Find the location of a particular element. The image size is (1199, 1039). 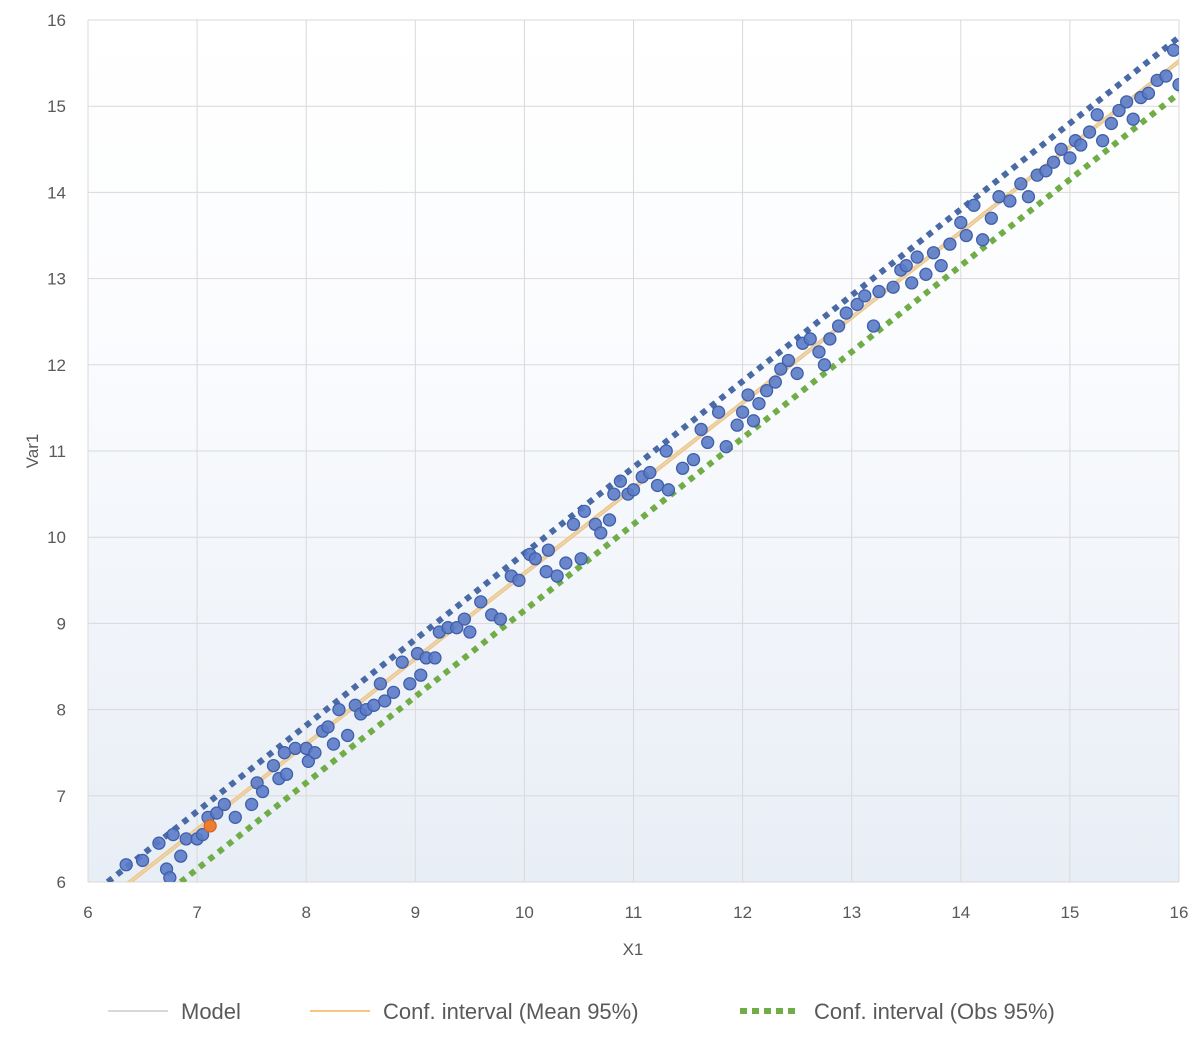

x-tick-labels: 6 7 8 9 10 11 12 13 14 15 16 is located at coordinates (635, 912).